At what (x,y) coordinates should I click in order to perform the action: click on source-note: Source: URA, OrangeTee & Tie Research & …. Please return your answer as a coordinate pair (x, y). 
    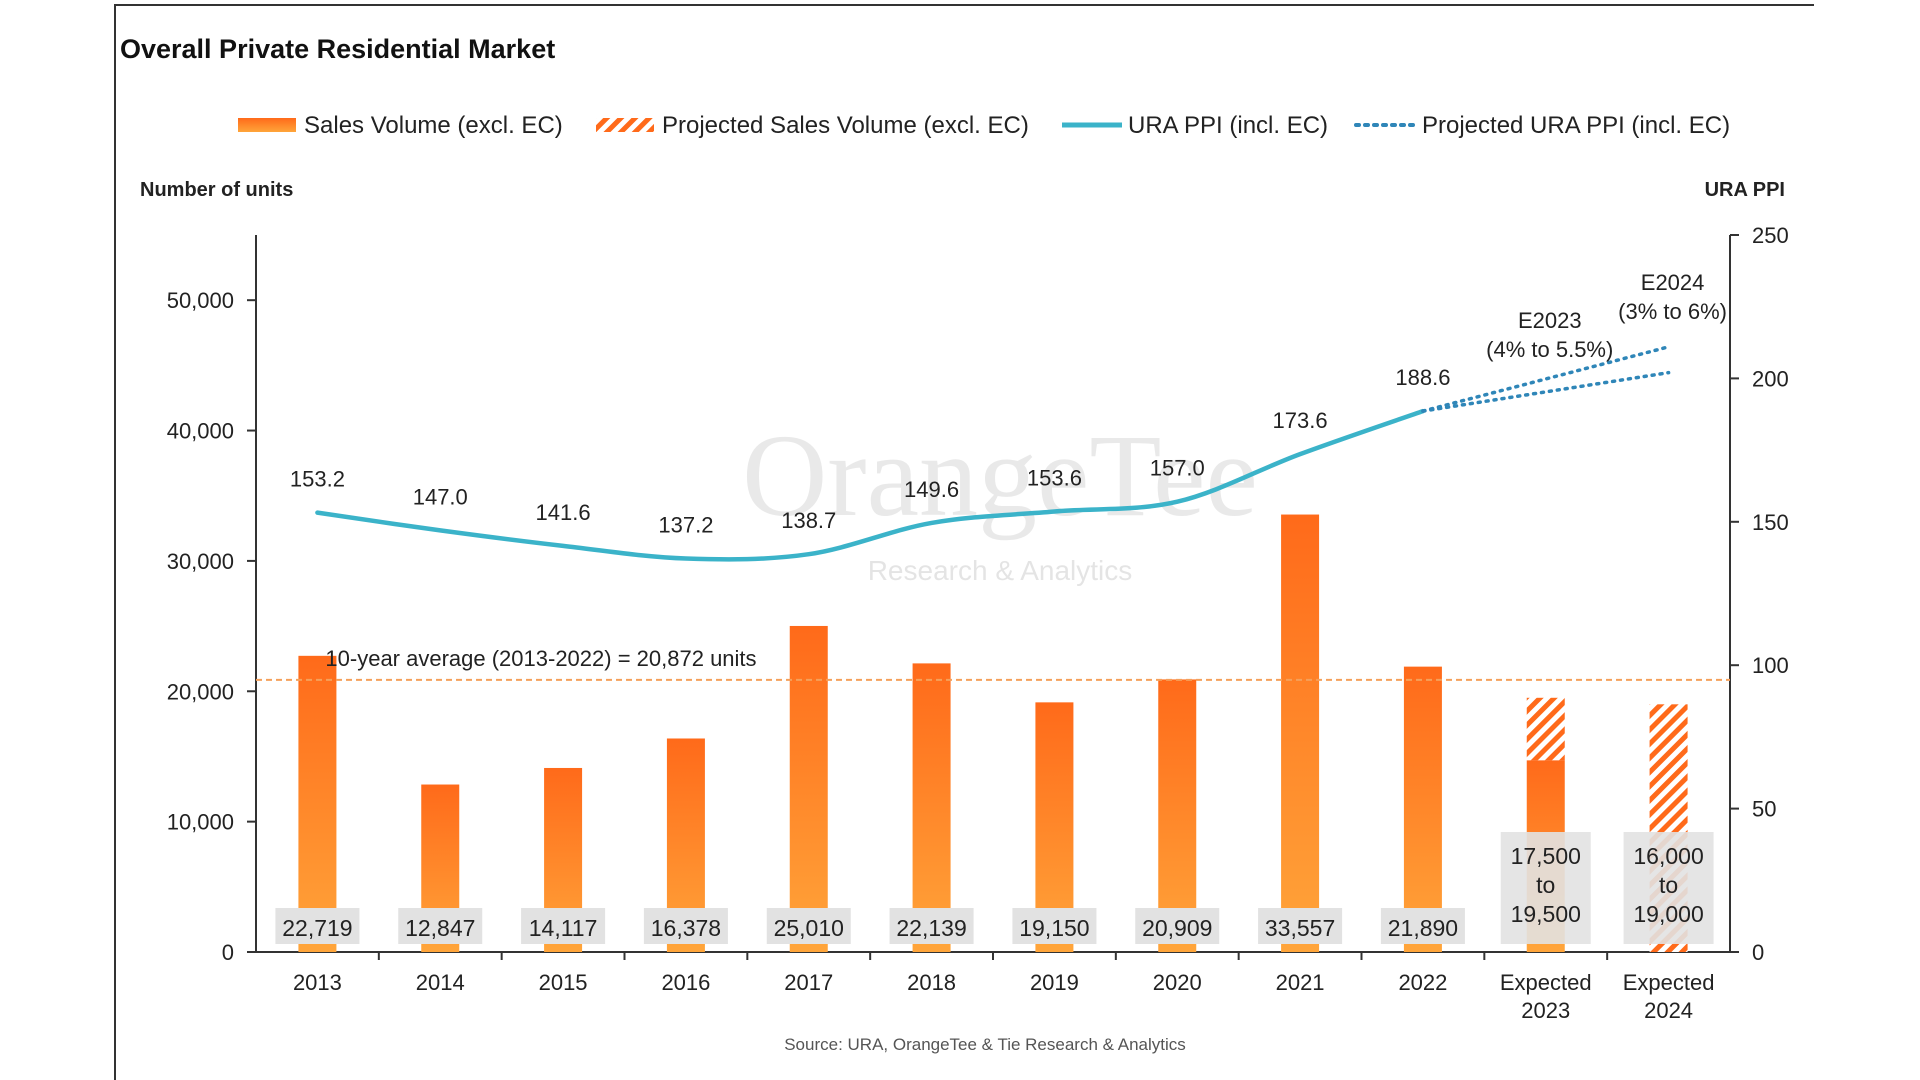
    Looking at the image, I should click on (985, 1044).